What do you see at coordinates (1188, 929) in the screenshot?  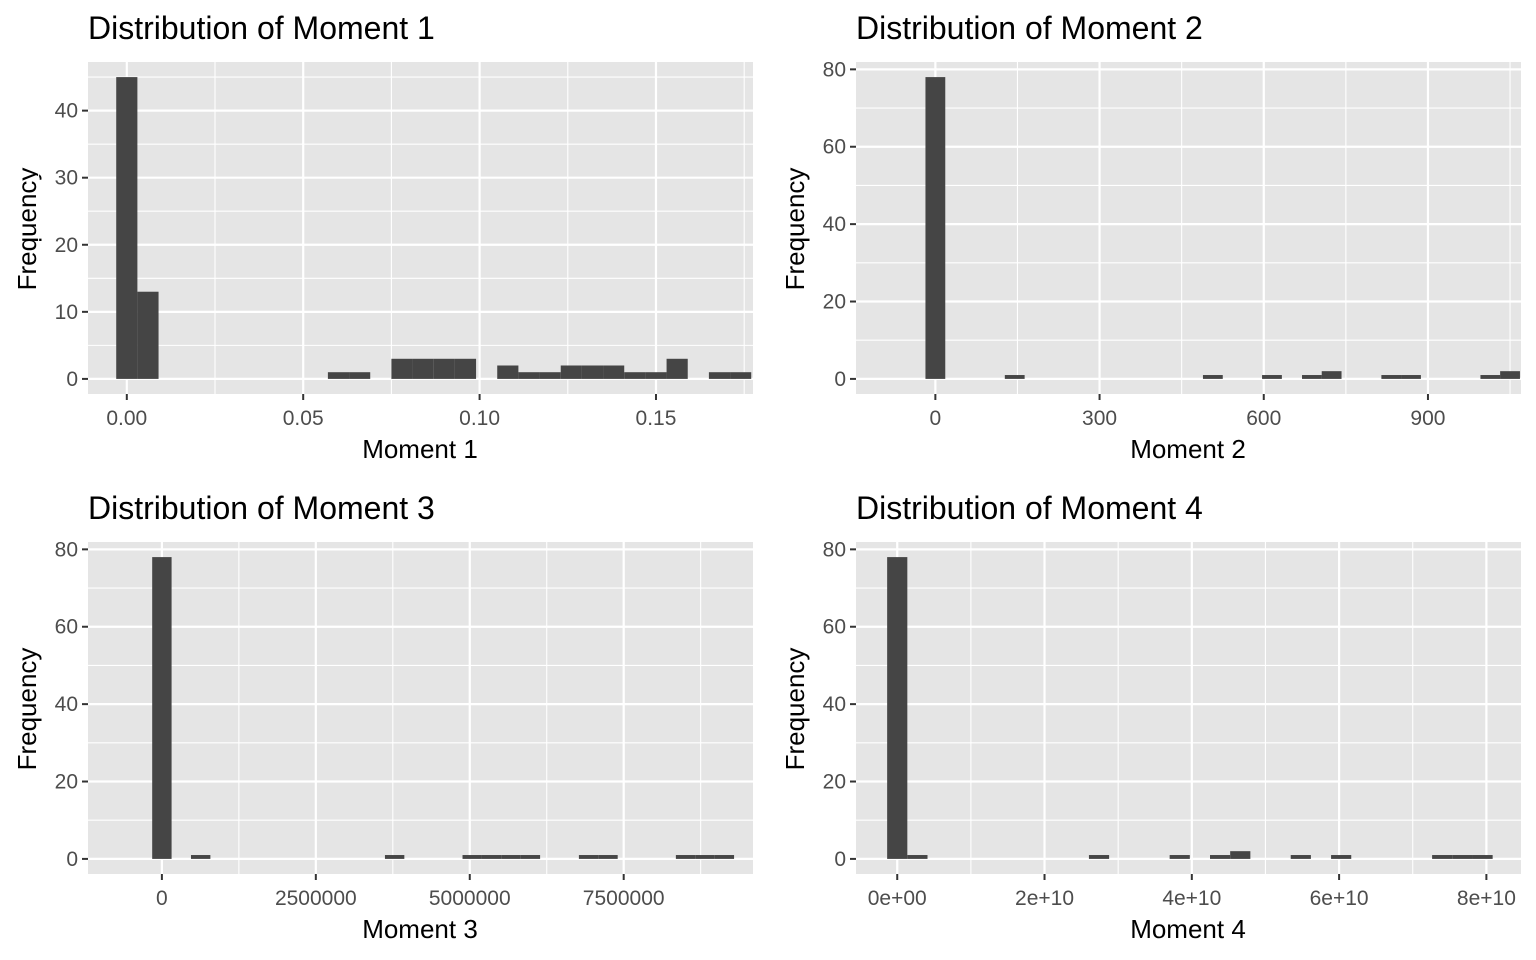 I see `x-axis-title: Moment 4` at bounding box center [1188, 929].